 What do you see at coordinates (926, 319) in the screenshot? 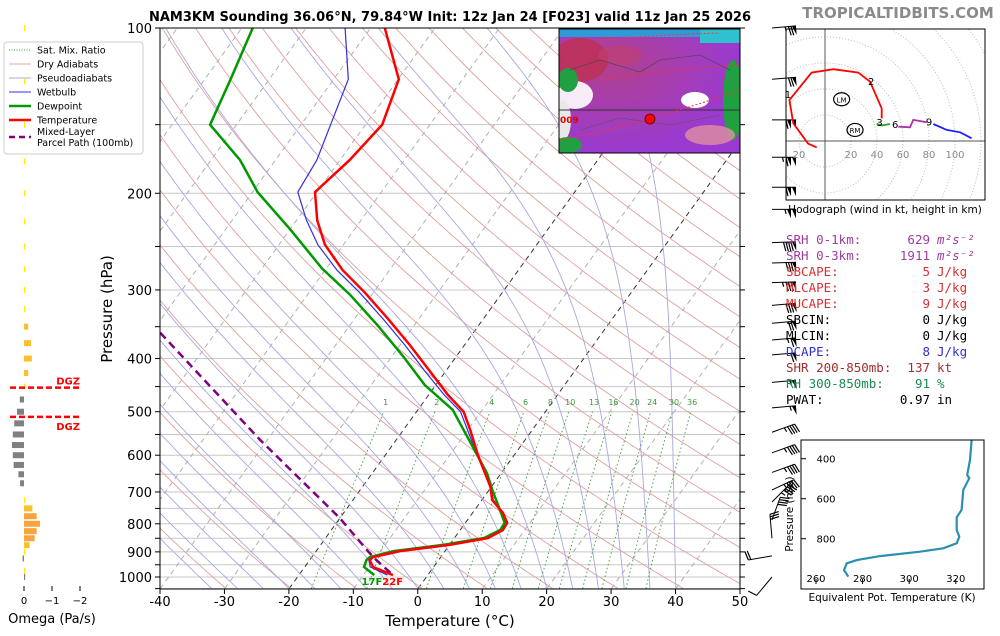
I see `stat-value: 0` at bounding box center [926, 319].